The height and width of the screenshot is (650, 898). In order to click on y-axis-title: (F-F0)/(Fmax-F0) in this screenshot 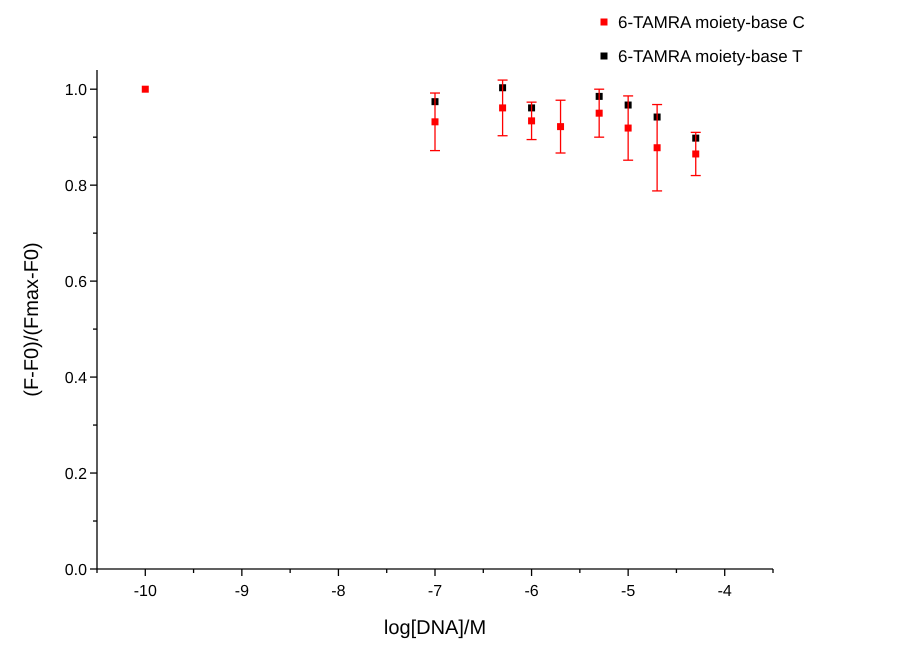, I will do `click(32, 319)`.